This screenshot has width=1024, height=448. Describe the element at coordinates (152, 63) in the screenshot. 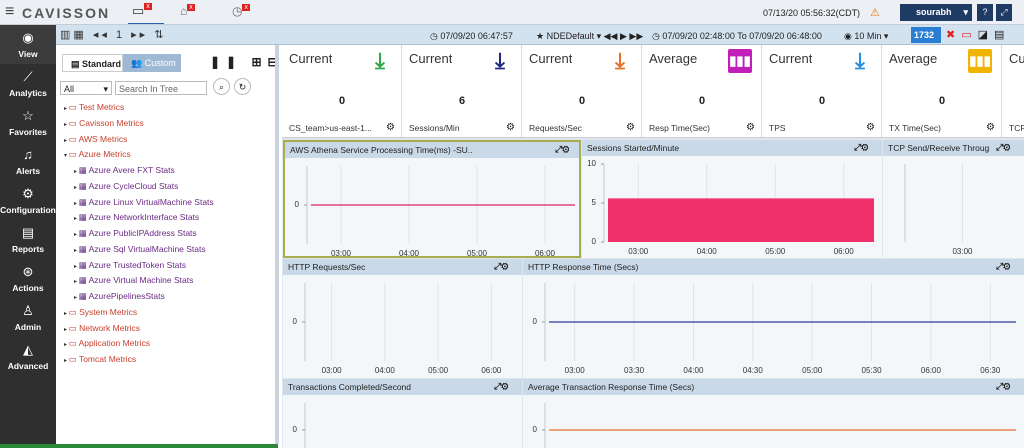

I see `tab-custom: 👥 Custom` at that location.